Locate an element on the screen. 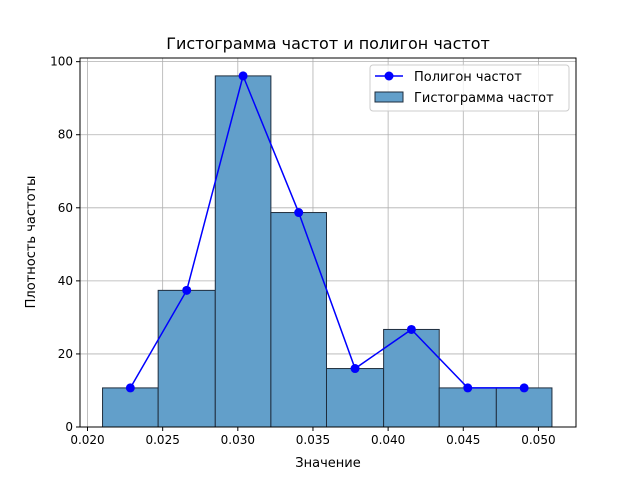  y-tick-label: 20 is located at coordinates (65, 354).